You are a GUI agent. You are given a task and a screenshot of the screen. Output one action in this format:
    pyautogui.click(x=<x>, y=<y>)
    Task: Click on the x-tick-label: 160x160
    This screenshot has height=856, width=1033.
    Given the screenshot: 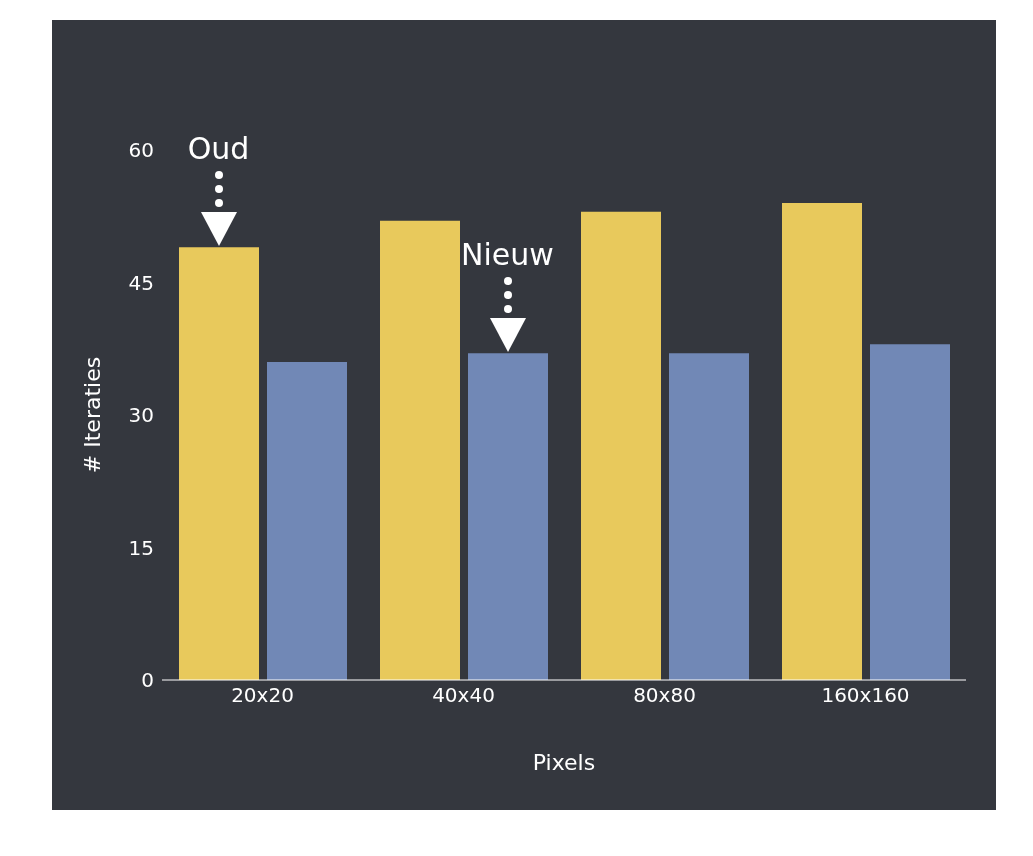 What is the action you would take?
    pyautogui.click(x=865, y=695)
    